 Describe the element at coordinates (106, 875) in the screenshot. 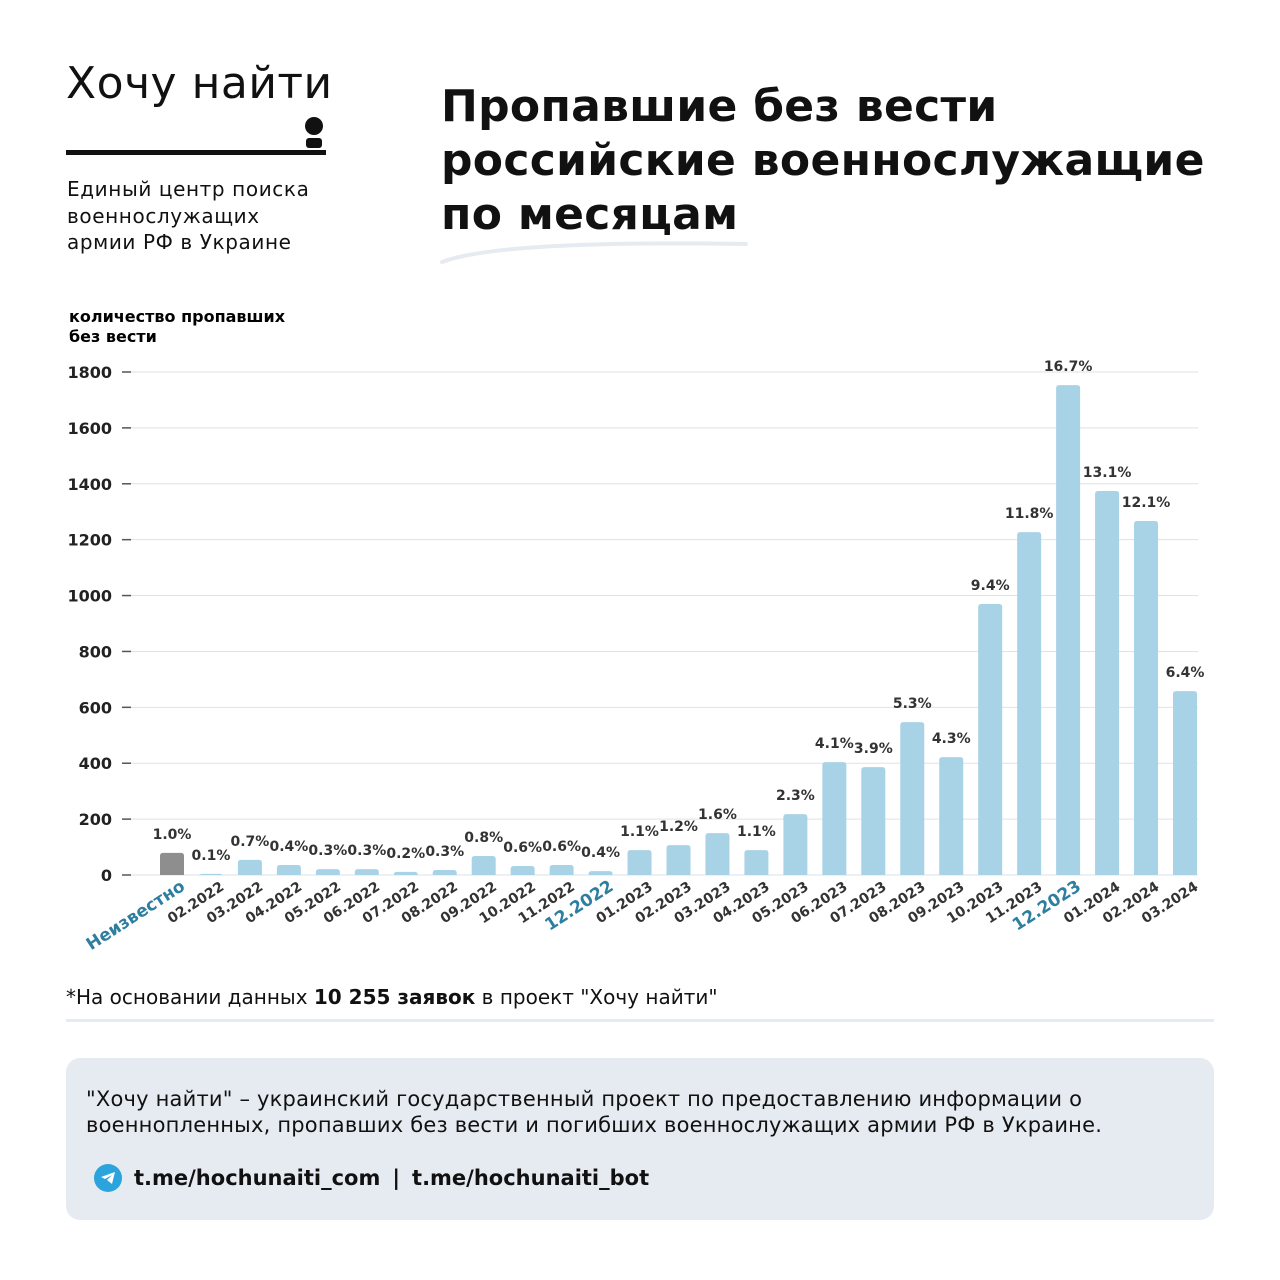

I see `y-tick-label: 0` at that location.